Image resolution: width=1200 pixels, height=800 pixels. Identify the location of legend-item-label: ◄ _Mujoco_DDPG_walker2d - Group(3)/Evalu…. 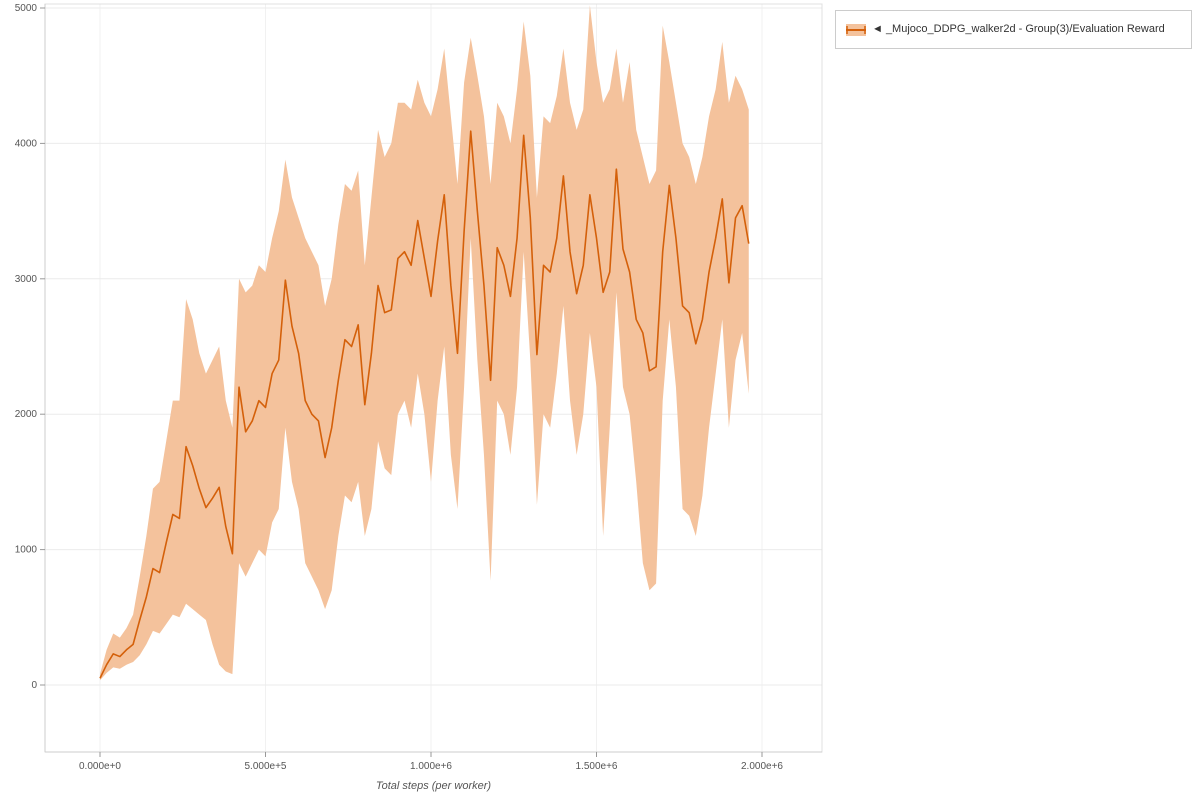
(1018, 29).